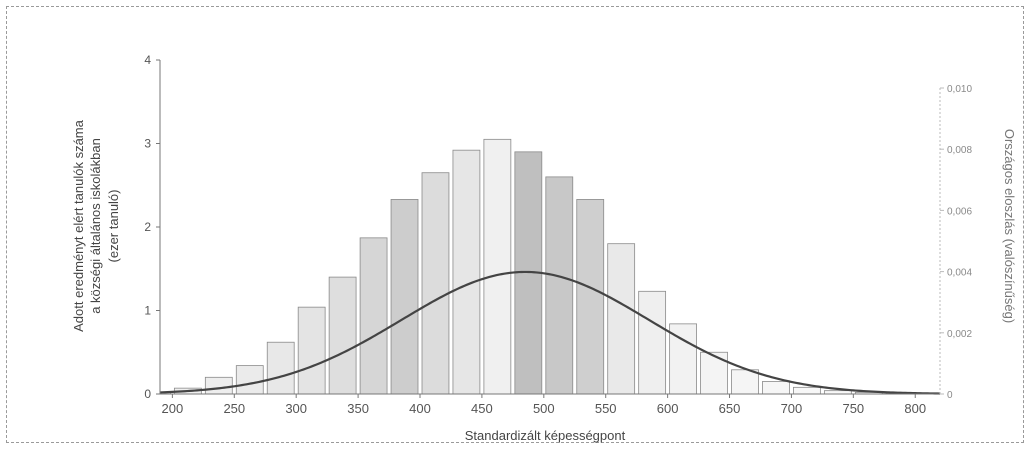 The height and width of the screenshot is (449, 1030). What do you see at coordinates (730, 408) in the screenshot?
I see `x-tick-label-650: 650` at bounding box center [730, 408].